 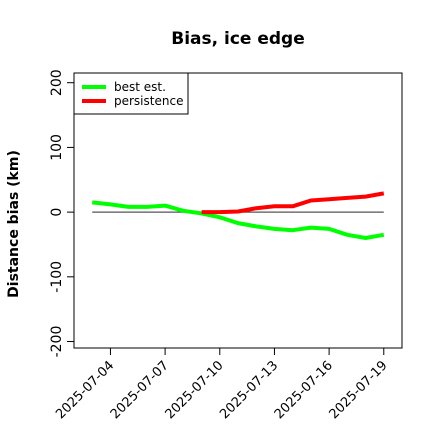 I want to click on legend: best est.persistence, so click(x=131, y=93).